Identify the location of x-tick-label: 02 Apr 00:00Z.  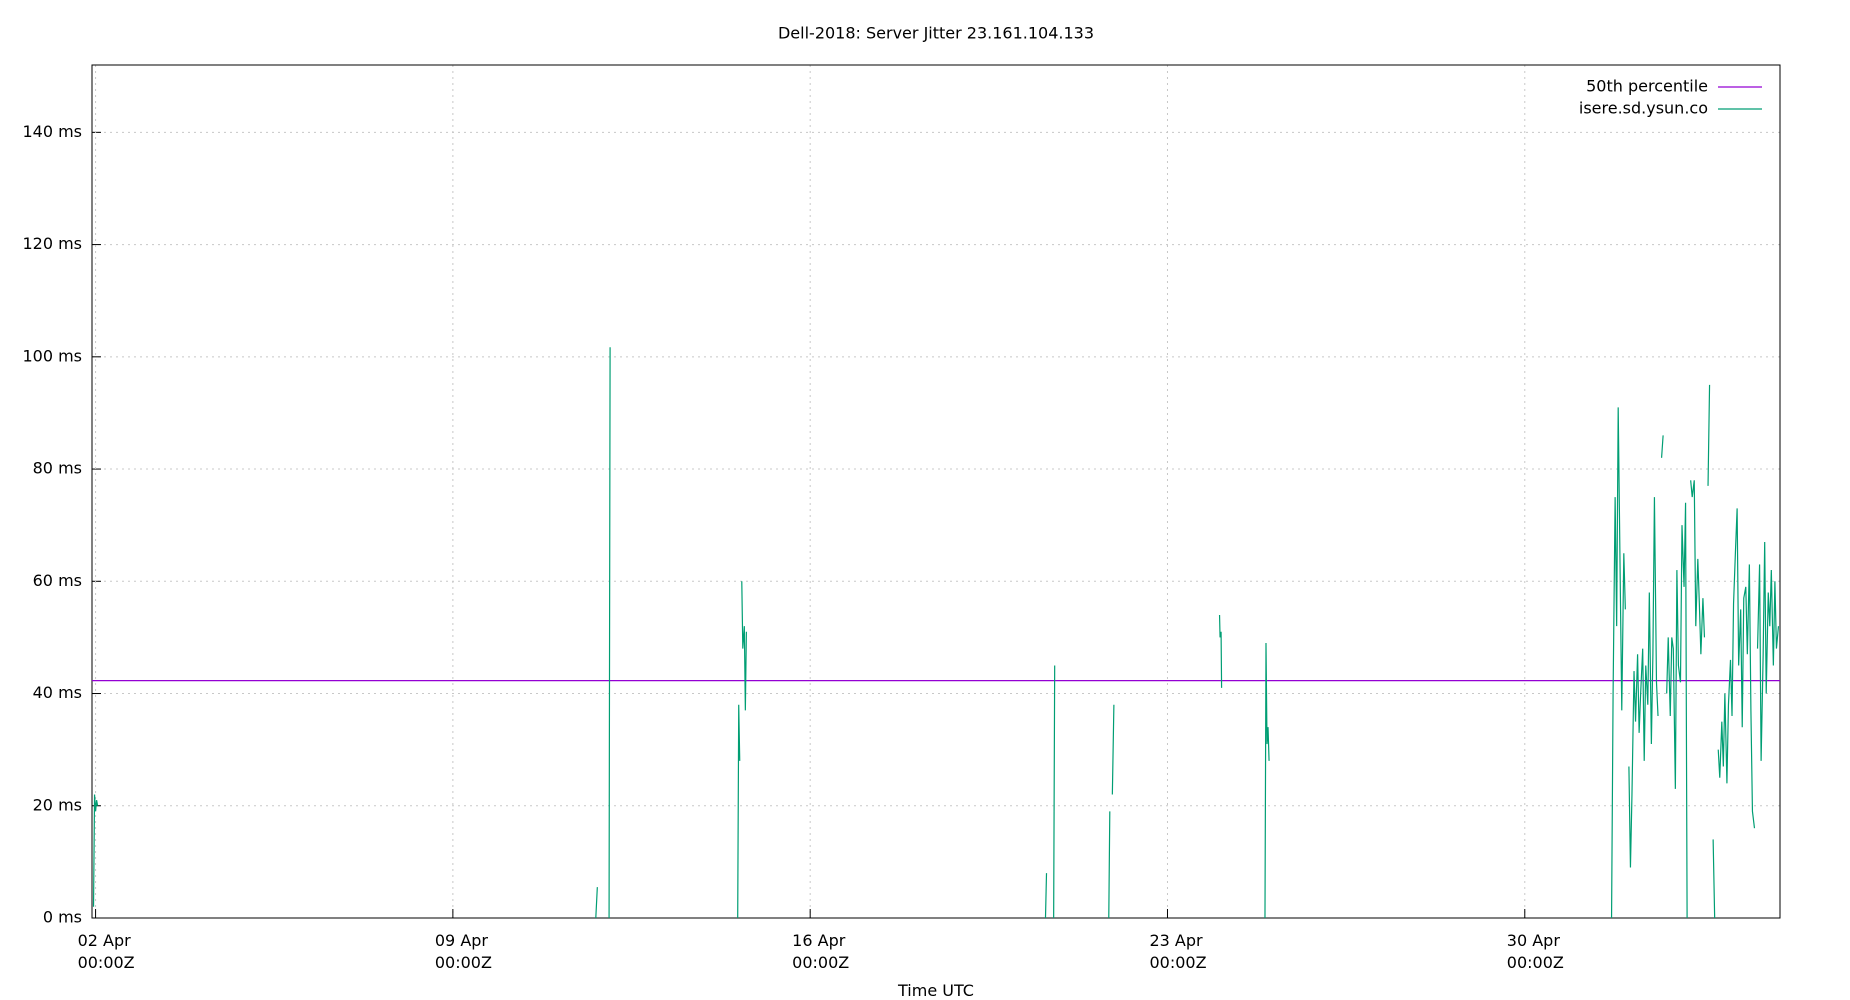
(106, 951).